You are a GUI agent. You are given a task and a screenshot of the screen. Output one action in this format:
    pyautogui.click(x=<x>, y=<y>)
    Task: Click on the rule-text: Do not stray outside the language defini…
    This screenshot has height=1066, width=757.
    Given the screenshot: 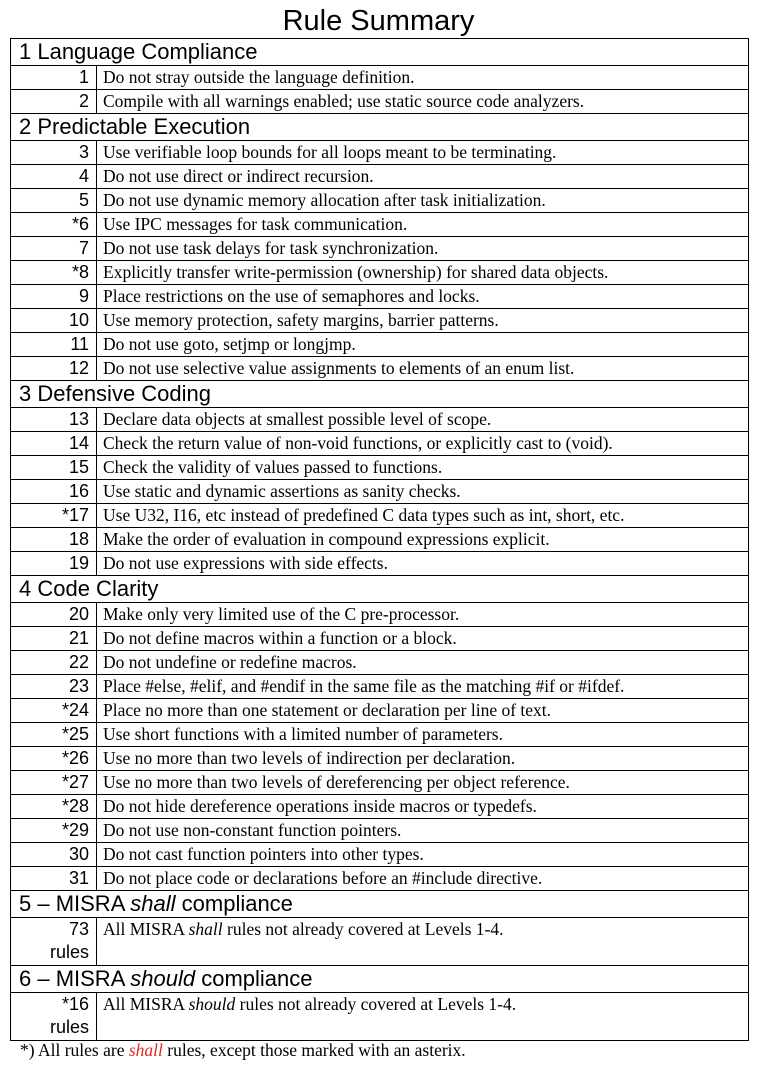 What is the action you would take?
    pyautogui.click(x=422, y=77)
    